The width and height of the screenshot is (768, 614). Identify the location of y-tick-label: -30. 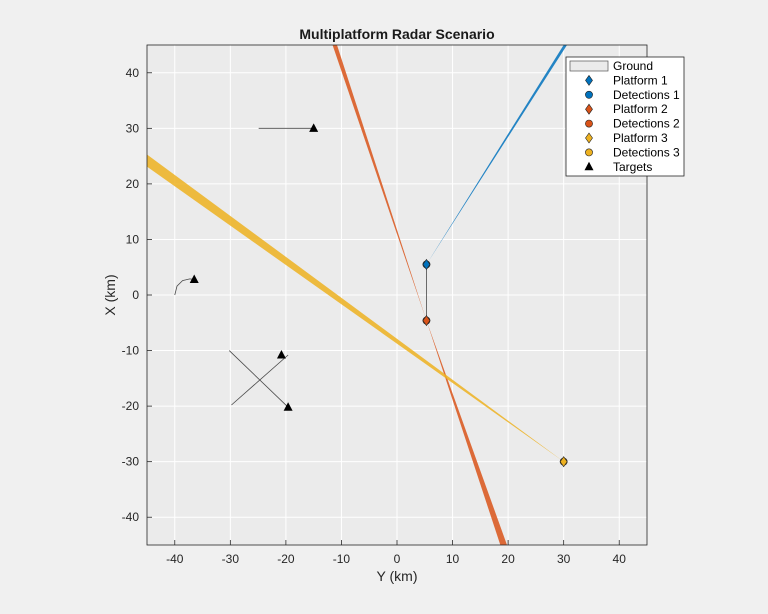
(131, 462).